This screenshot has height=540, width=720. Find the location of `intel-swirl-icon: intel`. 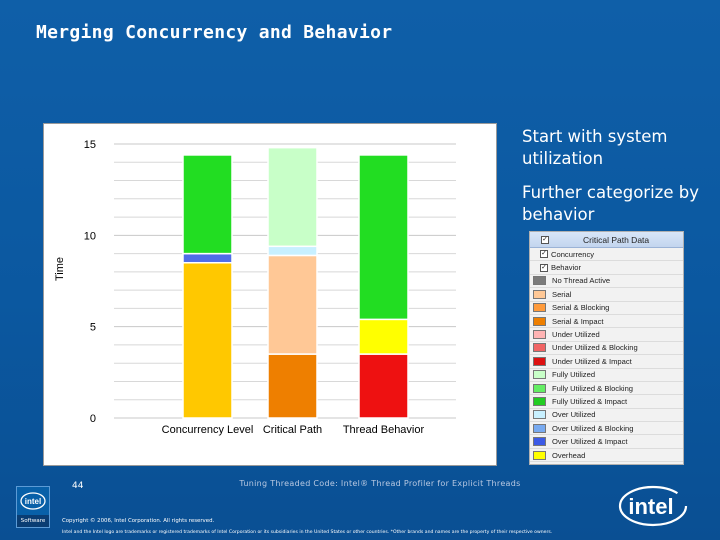

intel-swirl-icon: intel is located at coordinates (33, 501).